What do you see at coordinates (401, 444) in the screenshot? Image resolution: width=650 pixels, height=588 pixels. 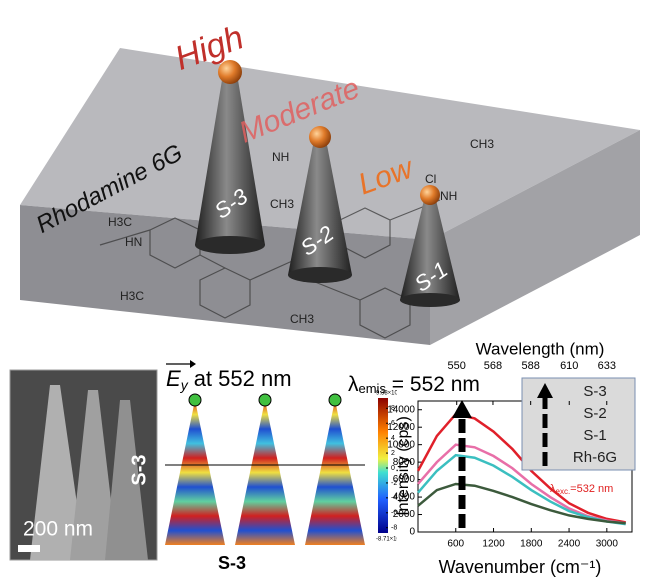 I see `y-tick-label: 10000` at bounding box center [401, 444].